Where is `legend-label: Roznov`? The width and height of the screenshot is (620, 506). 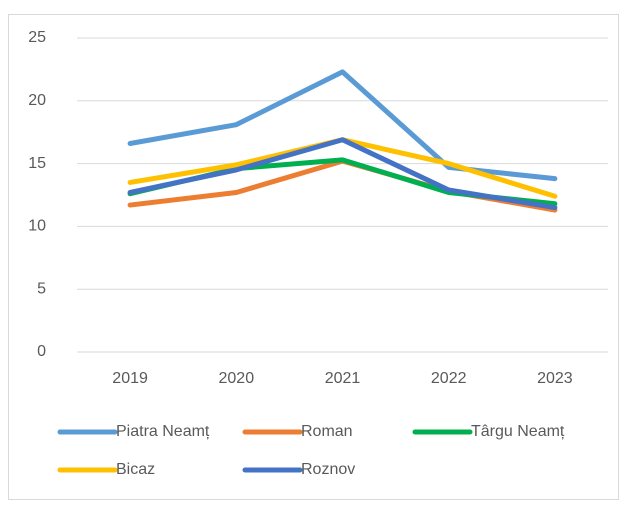
legend-label: Roznov is located at coordinates (328, 469).